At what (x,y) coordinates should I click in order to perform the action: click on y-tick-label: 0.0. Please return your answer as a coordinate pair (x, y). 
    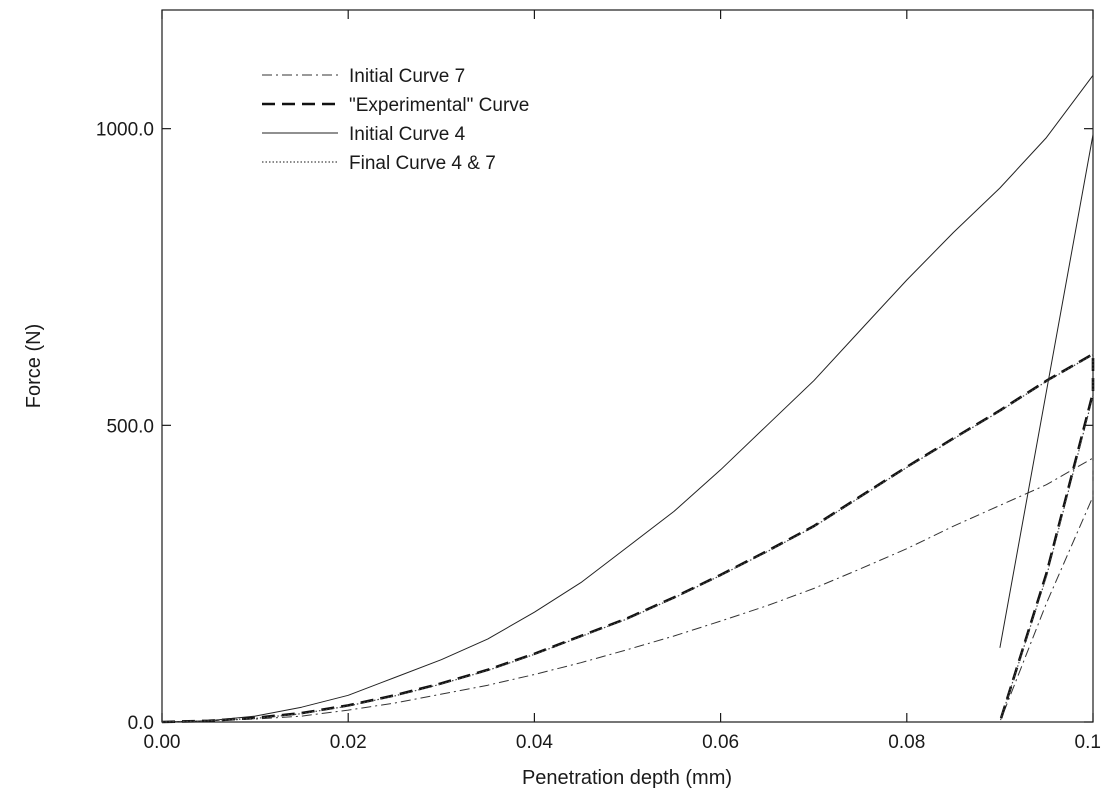
    Looking at the image, I should click on (141, 723).